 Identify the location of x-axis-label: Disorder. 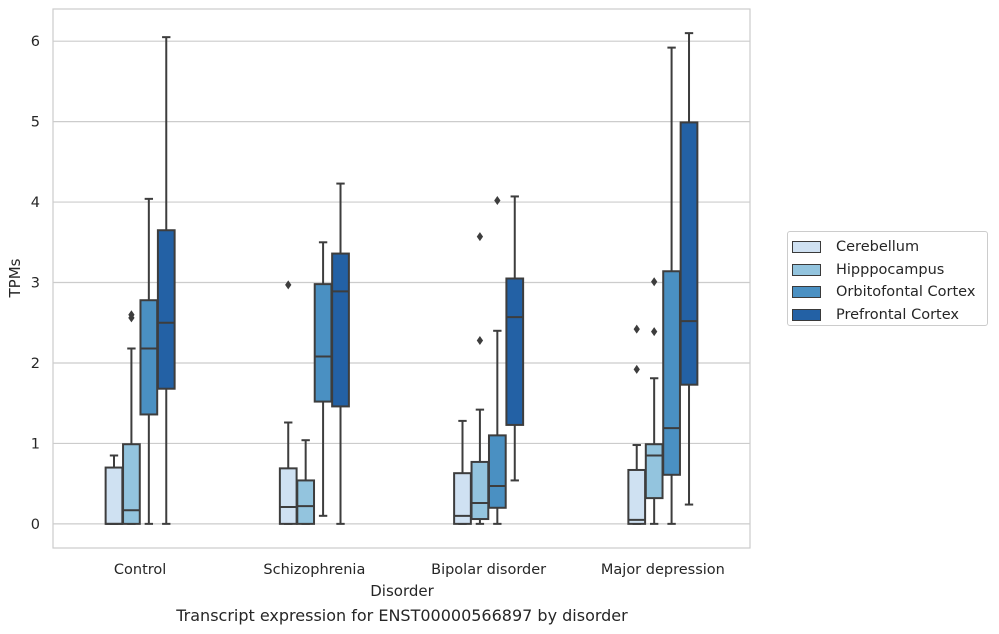
(402, 591).